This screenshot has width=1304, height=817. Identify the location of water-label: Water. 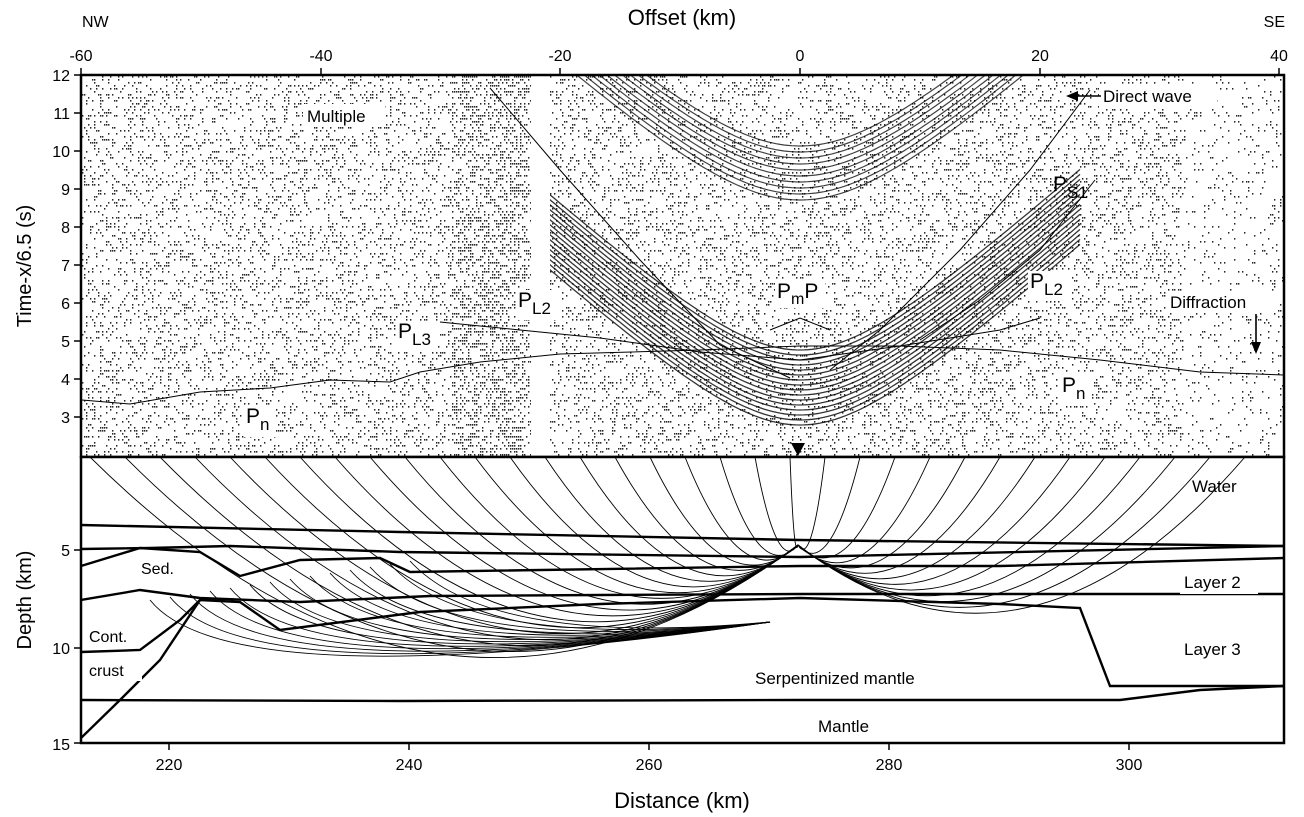
(1214, 486).